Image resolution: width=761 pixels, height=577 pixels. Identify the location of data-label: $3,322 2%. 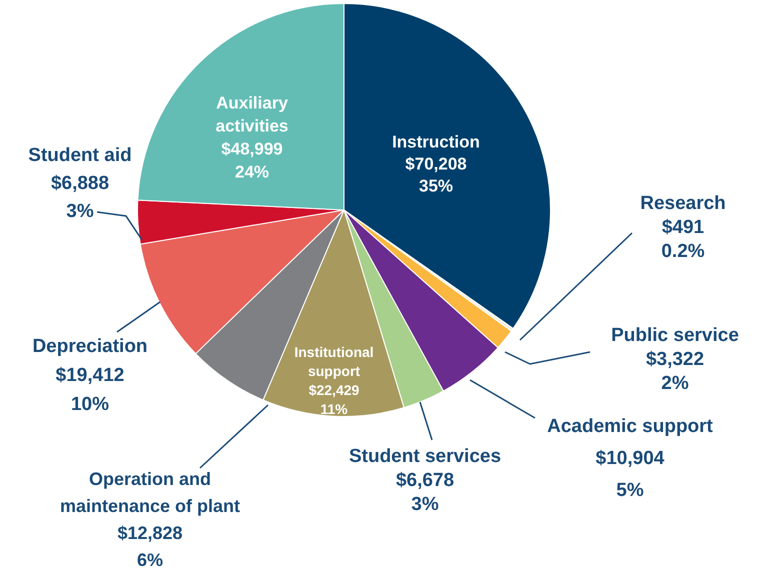
(675, 371).